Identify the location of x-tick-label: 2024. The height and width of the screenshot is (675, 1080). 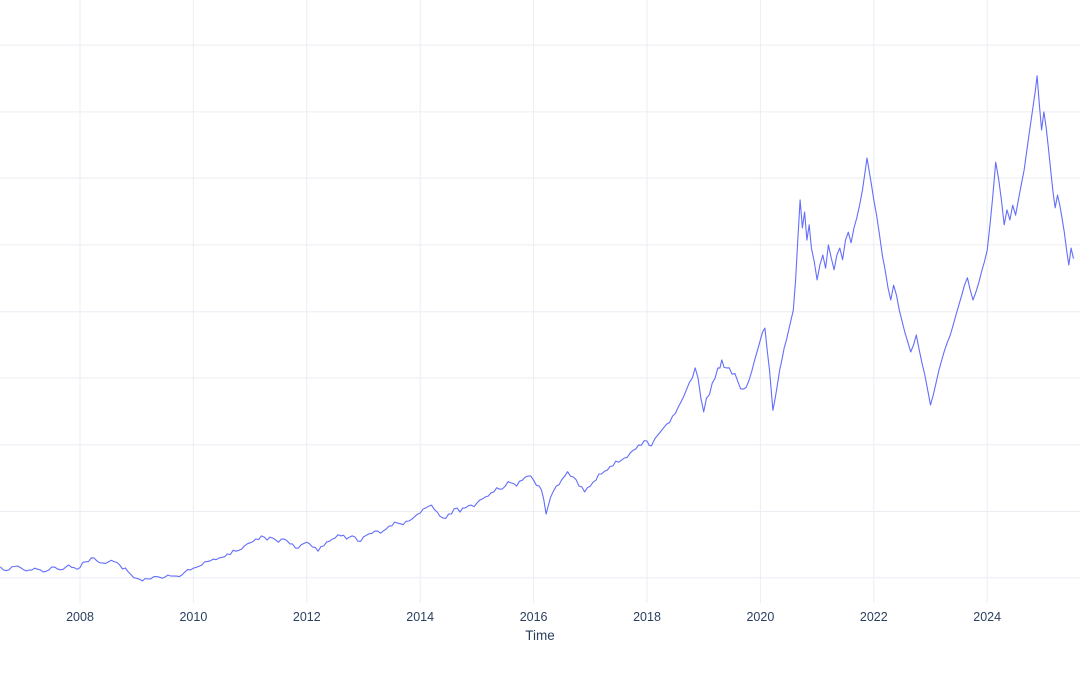
(987, 617).